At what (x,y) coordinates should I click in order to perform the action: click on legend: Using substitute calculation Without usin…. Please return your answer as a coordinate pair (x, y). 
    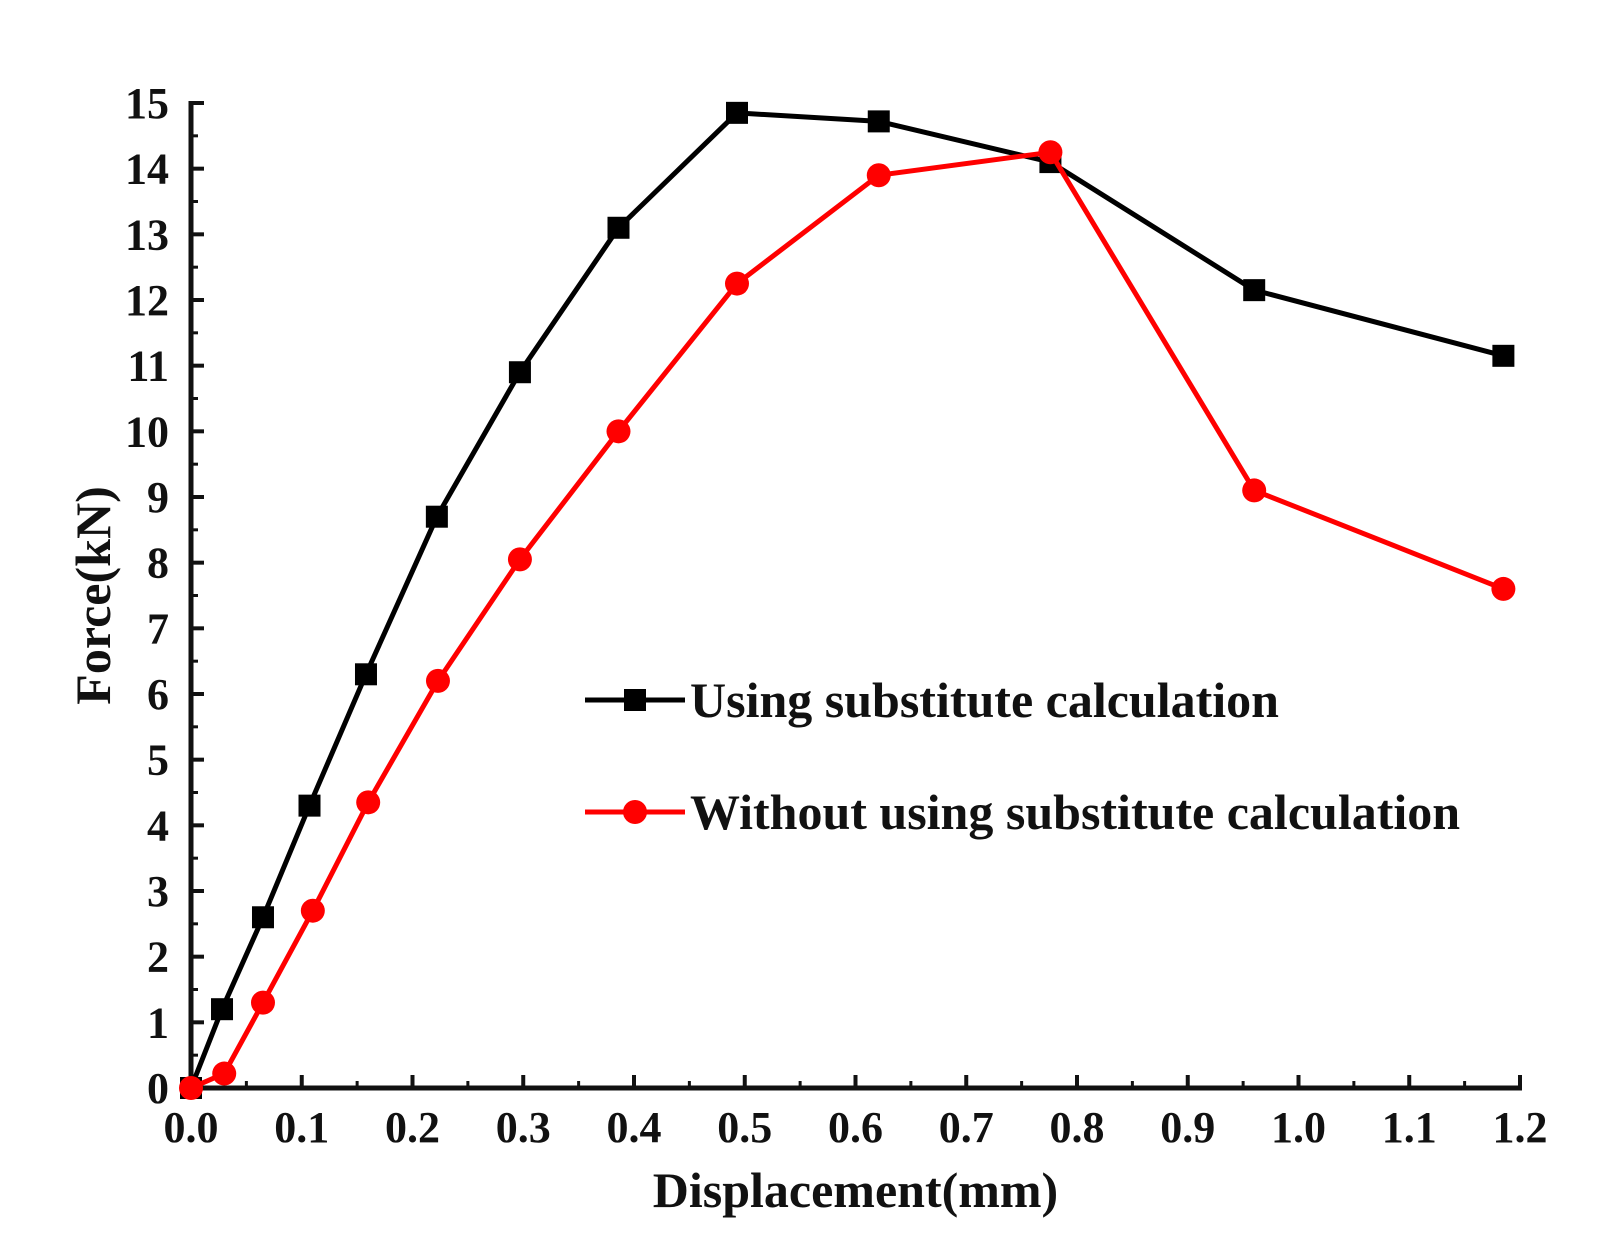
    Looking at the image, I should click on (1022, 756).